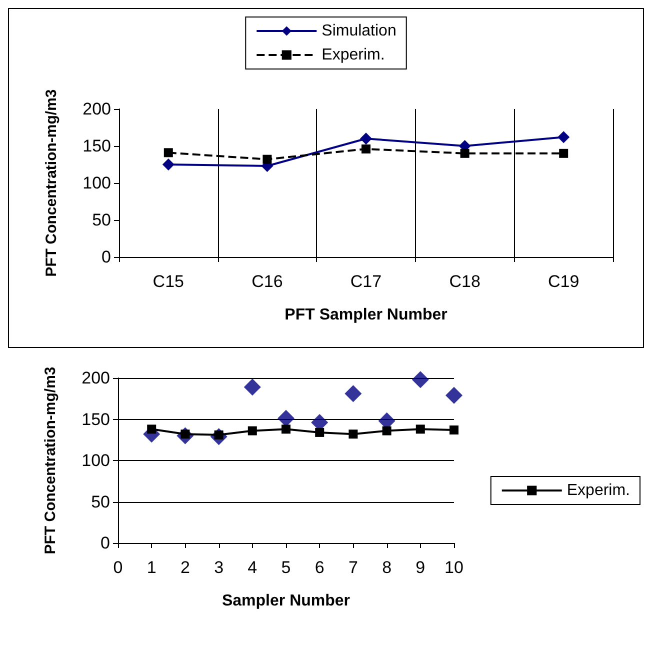  Describe the element at coordinates (267, 281) in the screenshot. I see `x-tick-label: C16` at that location.